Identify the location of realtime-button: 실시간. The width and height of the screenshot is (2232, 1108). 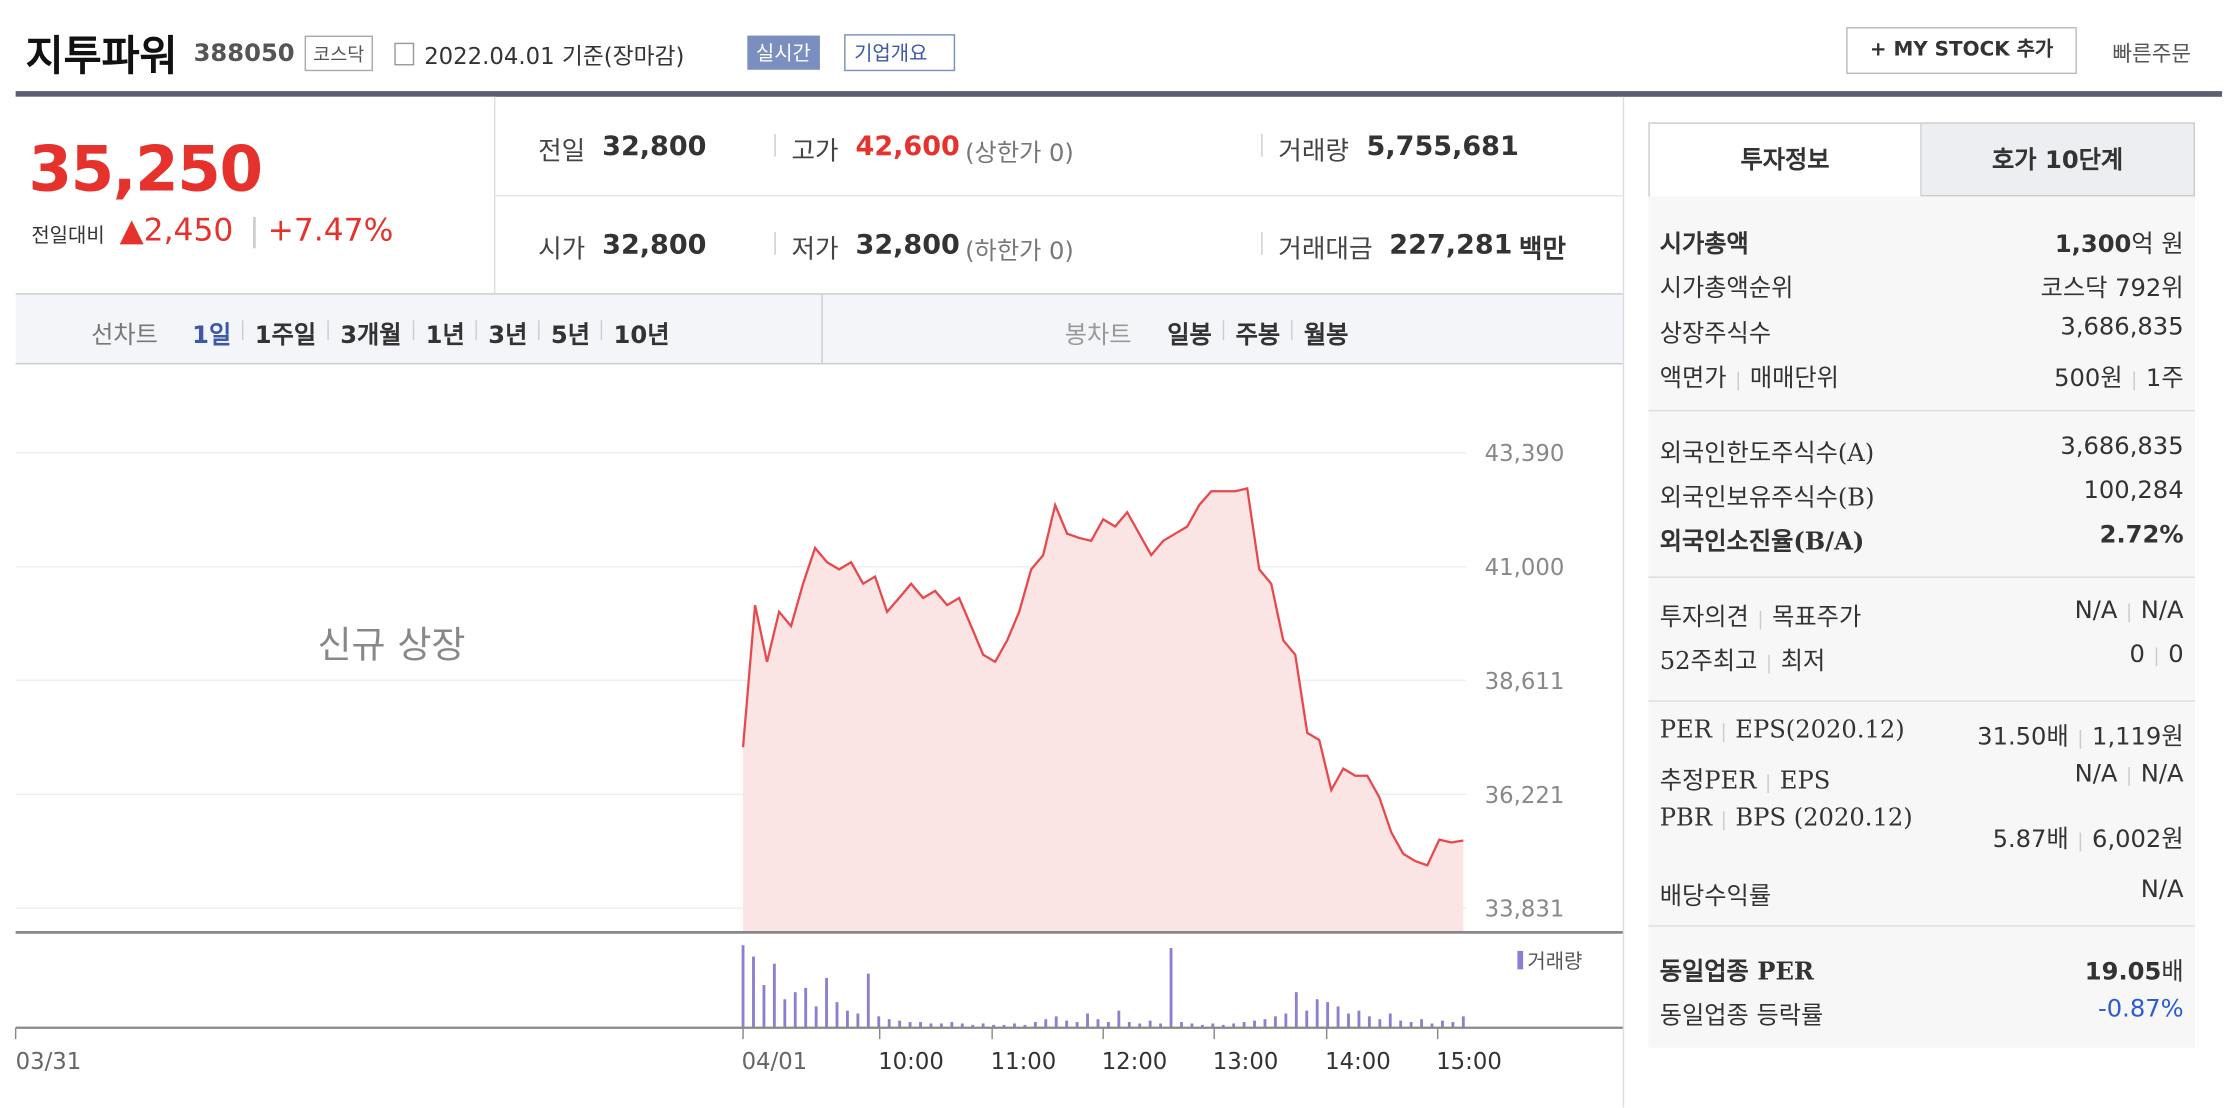
(783, 52).